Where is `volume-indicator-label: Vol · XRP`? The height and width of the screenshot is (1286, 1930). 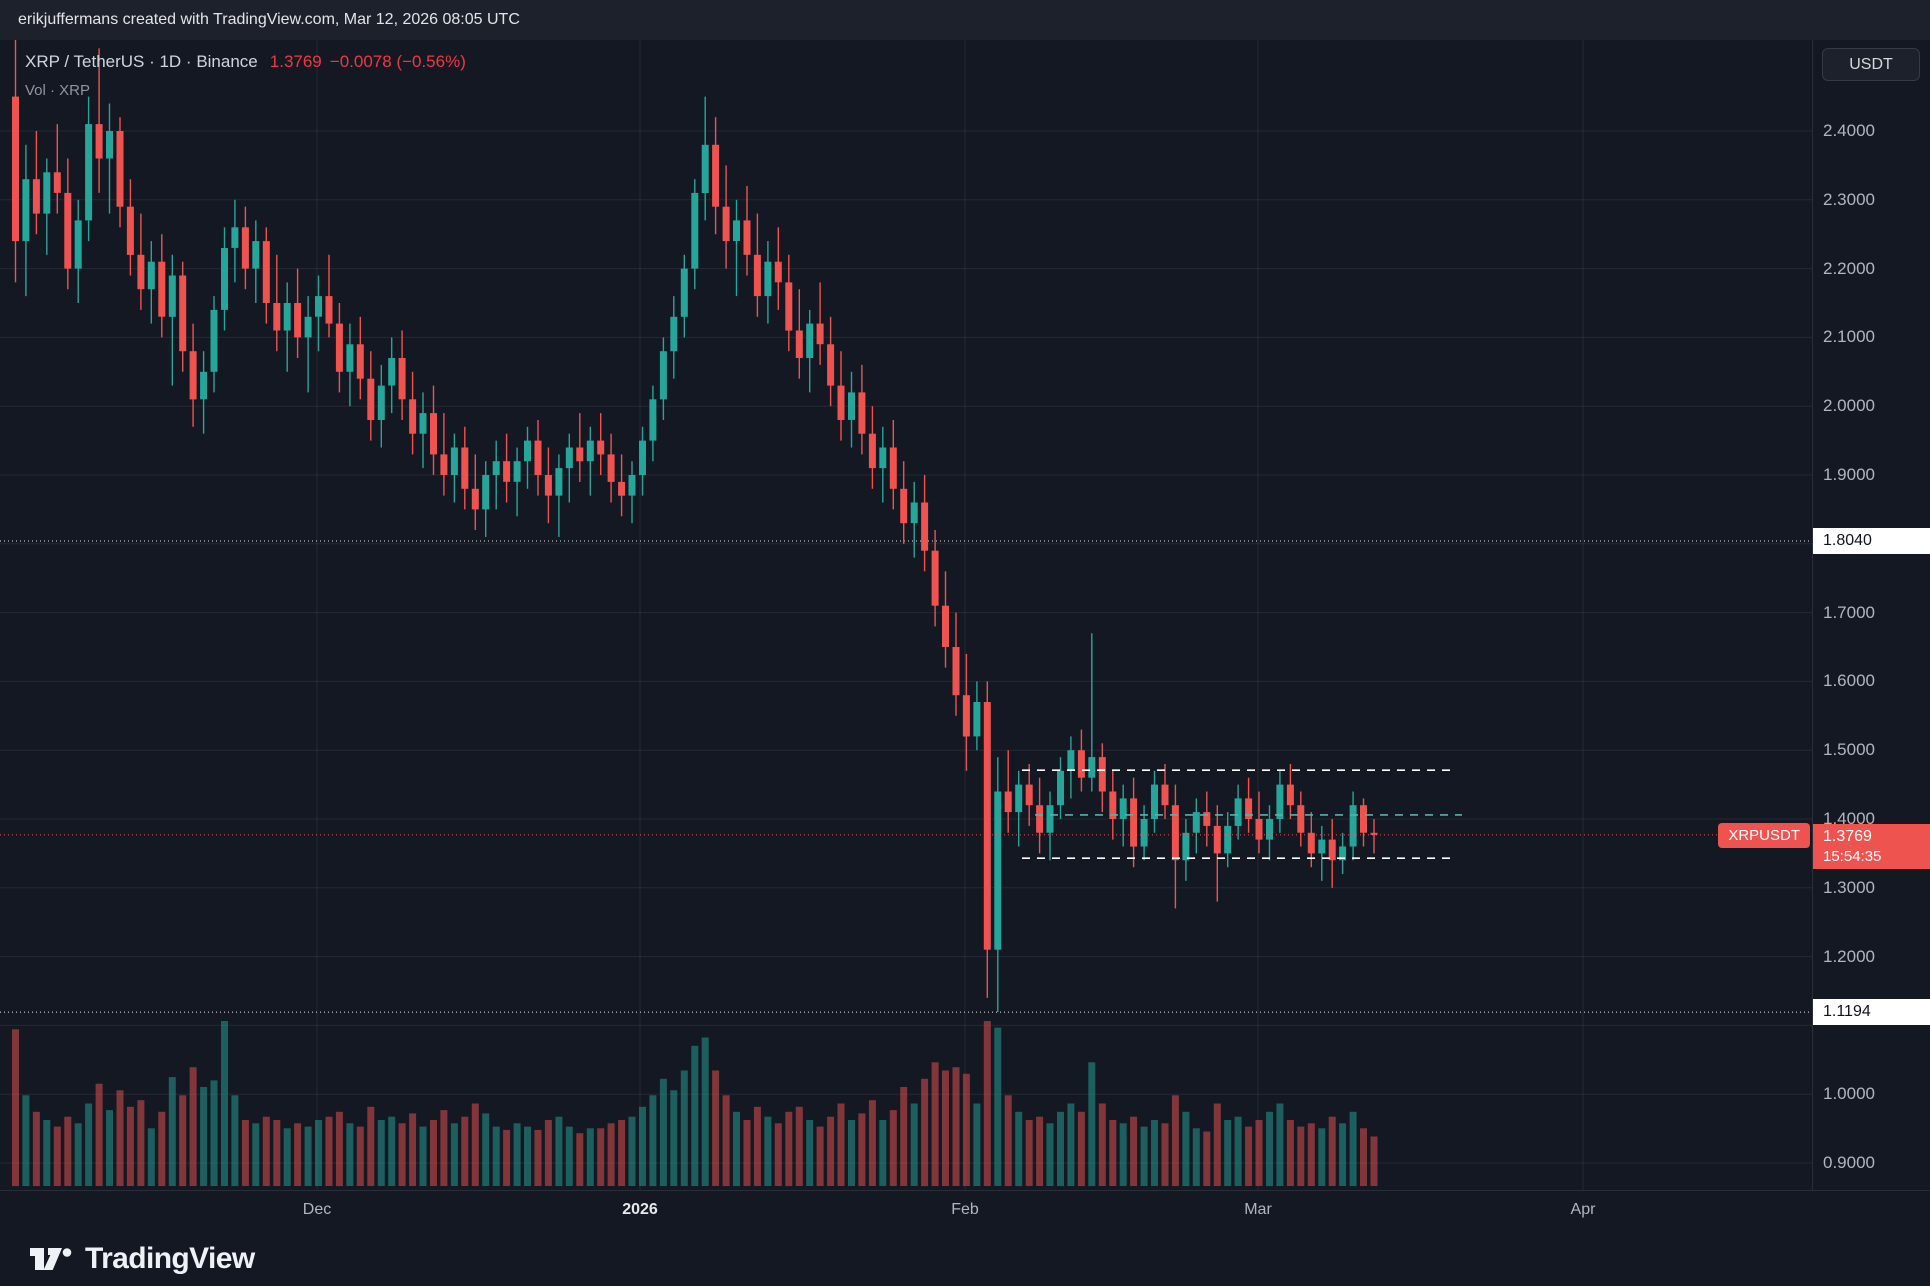 volume-indicator-label: Vol · XRP is located at coordinates (58, 90).